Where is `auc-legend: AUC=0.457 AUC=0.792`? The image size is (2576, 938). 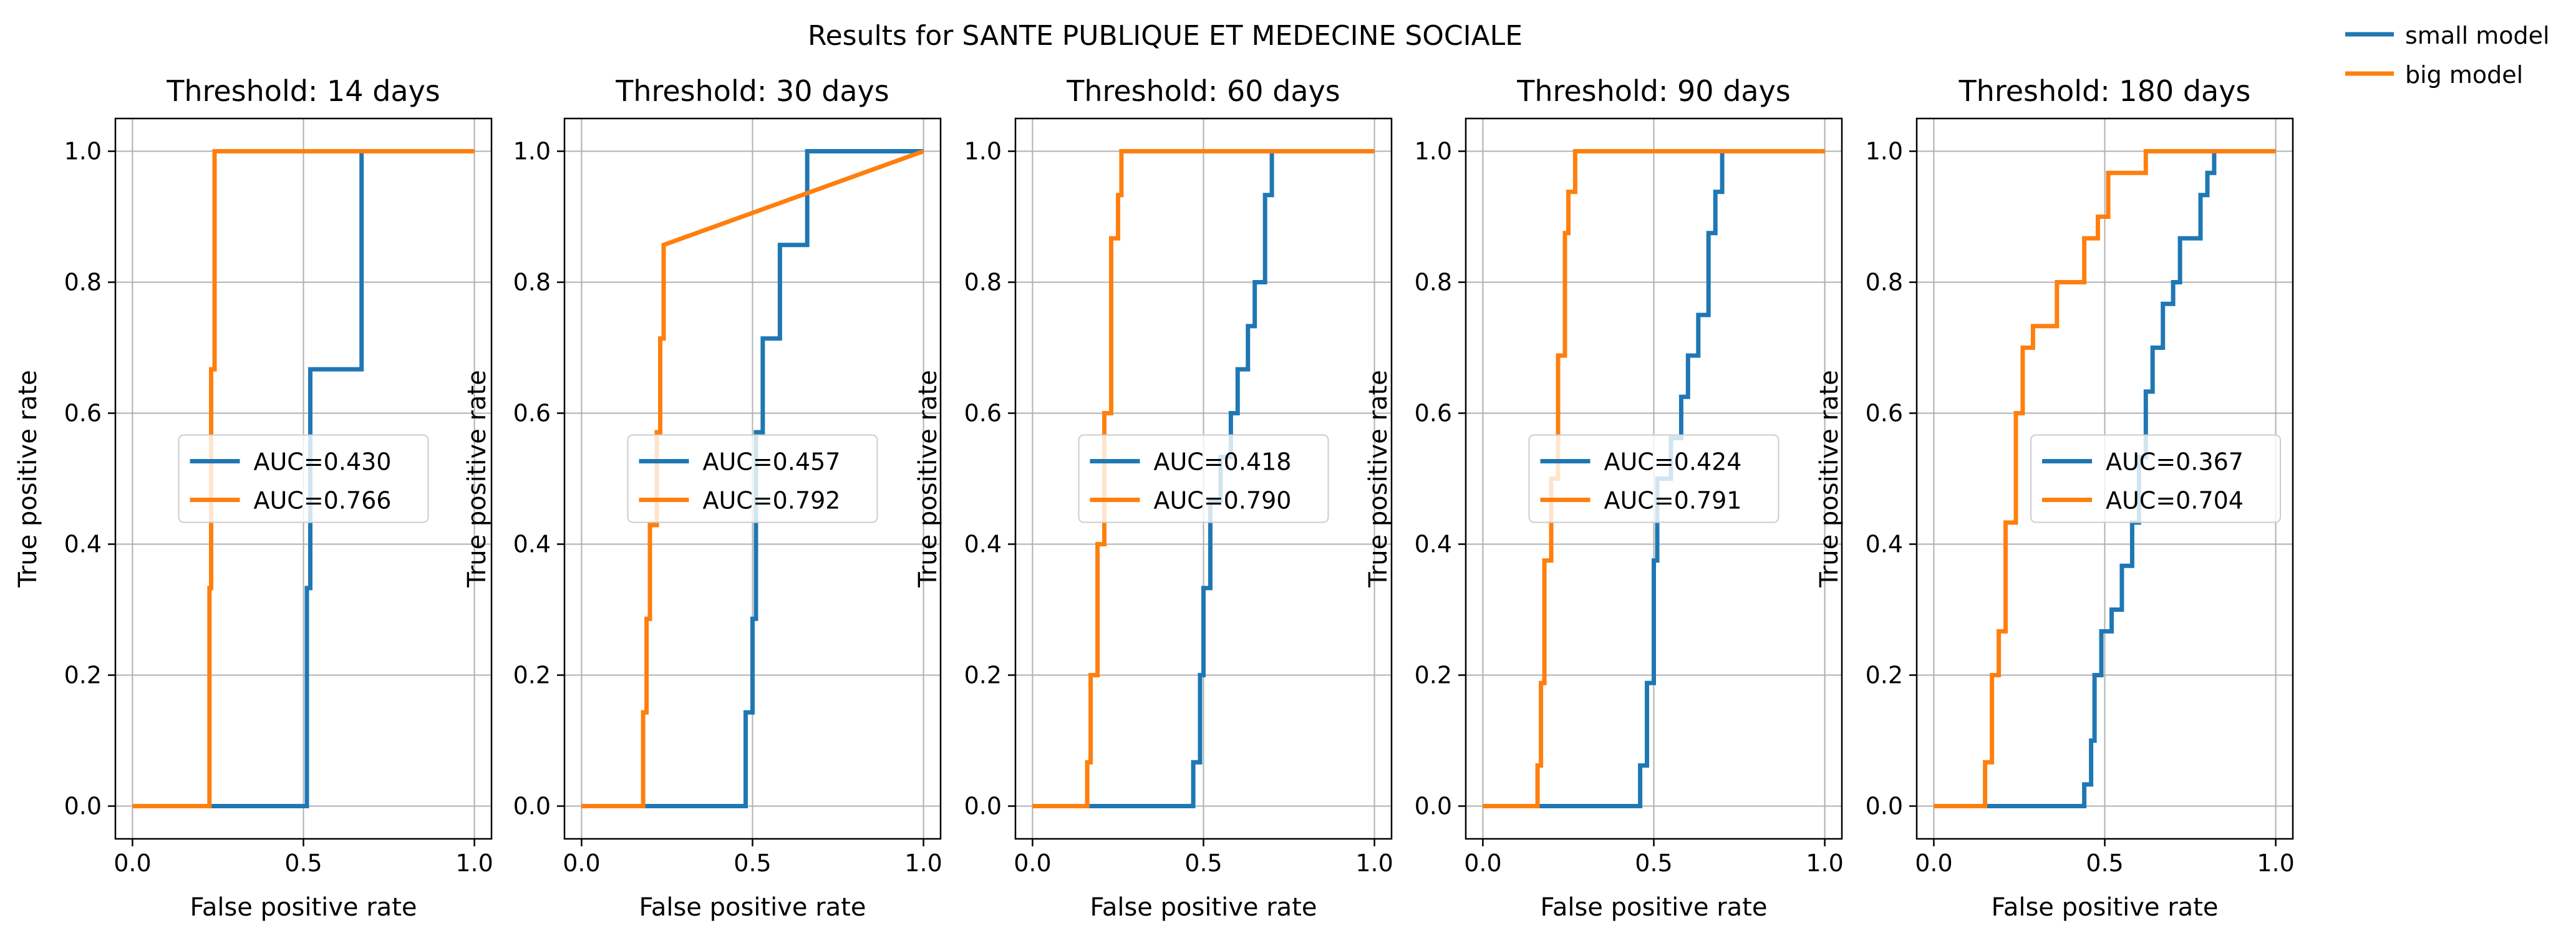 auc-legend: AUC=0.457 AUC=0.792 is located at coordinates (752, 479).